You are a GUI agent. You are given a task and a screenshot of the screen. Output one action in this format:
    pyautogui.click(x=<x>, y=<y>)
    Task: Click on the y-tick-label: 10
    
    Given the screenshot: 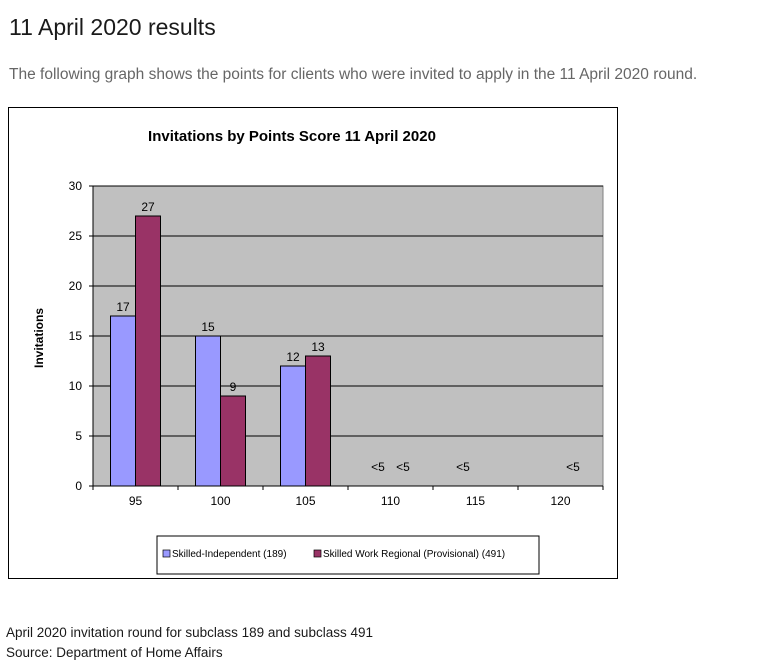 What is the action you would take?
    pyautogui.click(x=76, y=386)
    